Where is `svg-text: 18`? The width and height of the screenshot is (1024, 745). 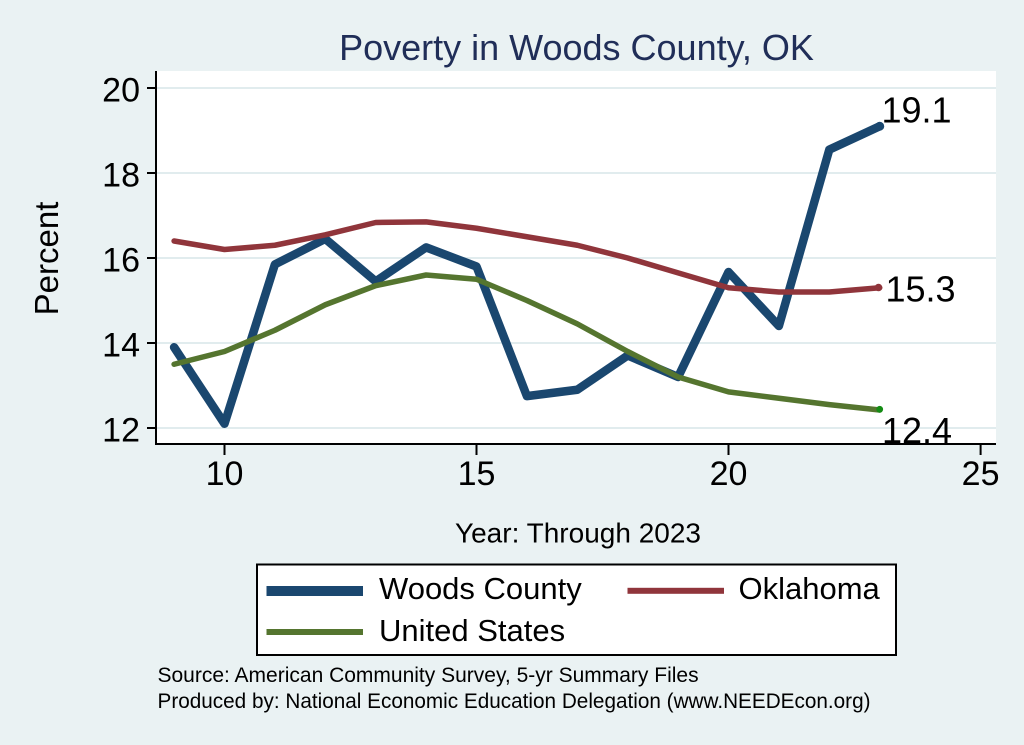
svg-text: 18 is located at coordinates (121, 176).